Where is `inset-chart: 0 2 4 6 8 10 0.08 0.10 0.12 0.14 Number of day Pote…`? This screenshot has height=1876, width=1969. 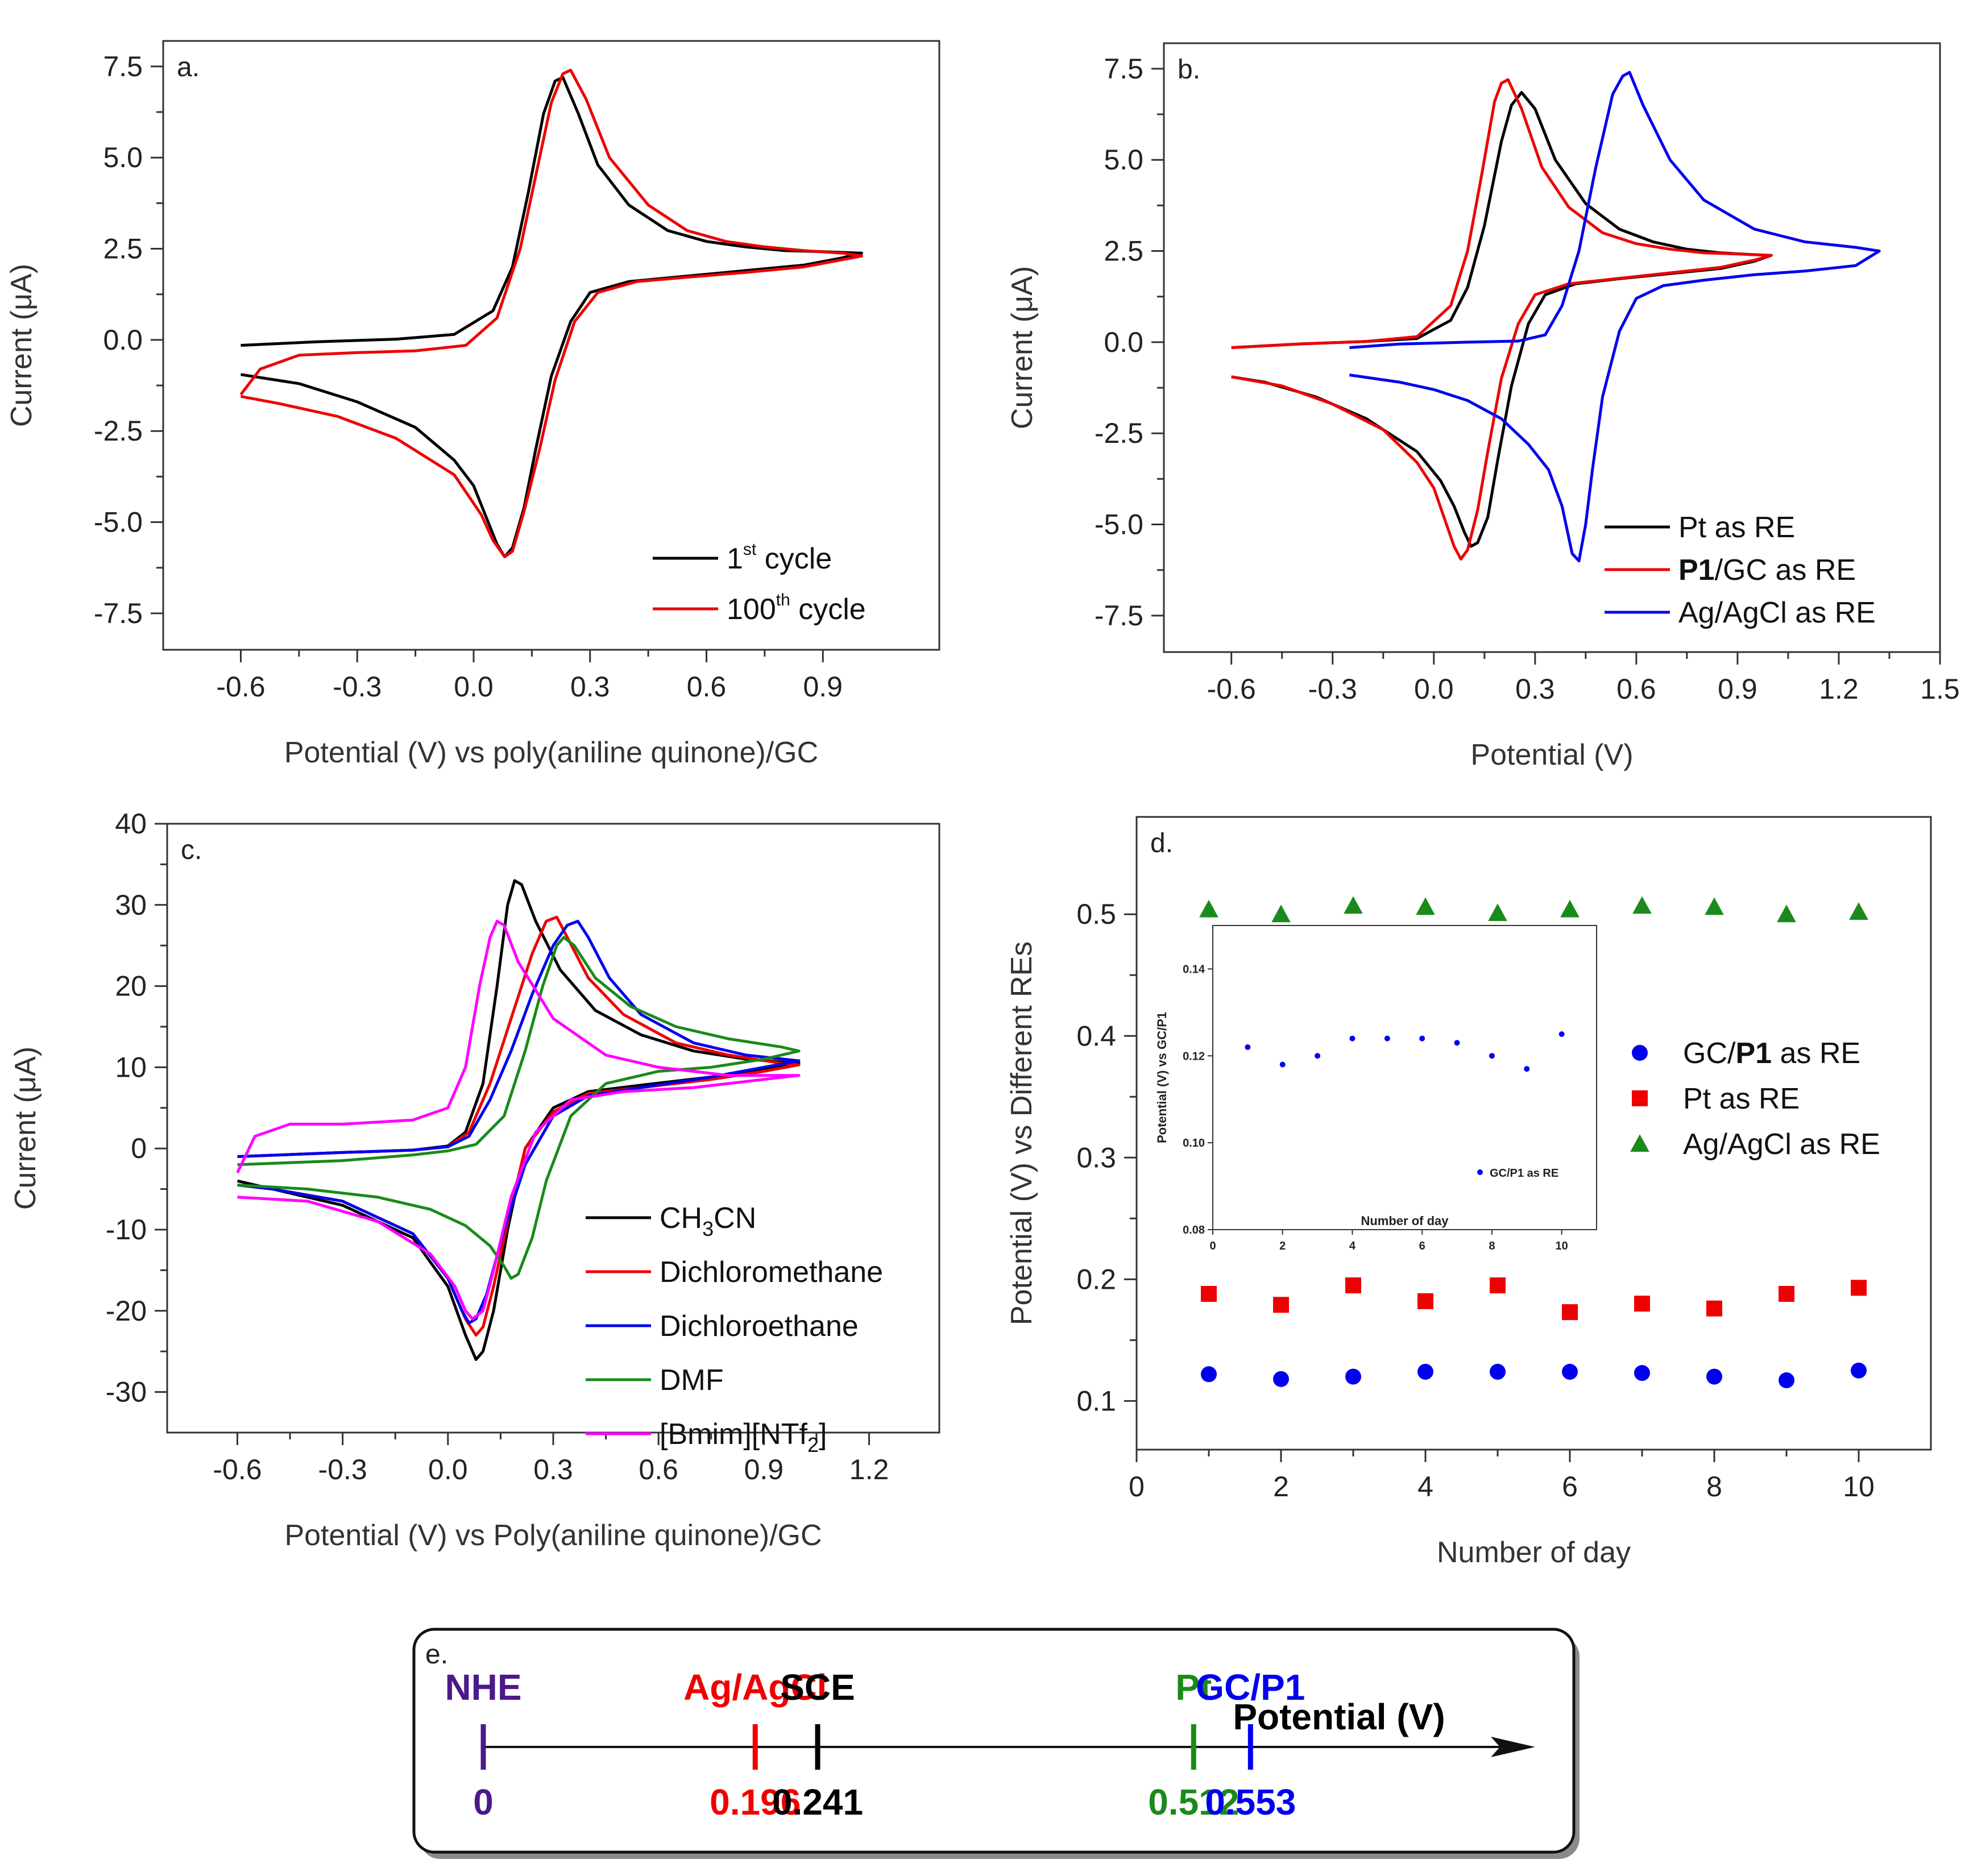
inset-chart: 0 2 4 6 8 10 0.08 0.10 0.12 0.14 Number of day Pote… is located at coordinates (1376, 1088).